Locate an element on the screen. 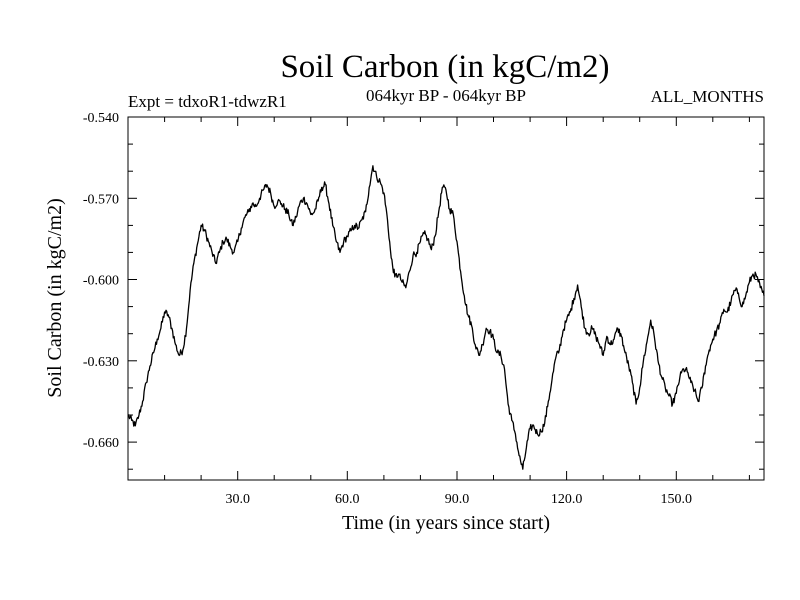 This screenshot has width=800, height=600. x-tick-label: 60.0 is located at coordinates (347, 499).